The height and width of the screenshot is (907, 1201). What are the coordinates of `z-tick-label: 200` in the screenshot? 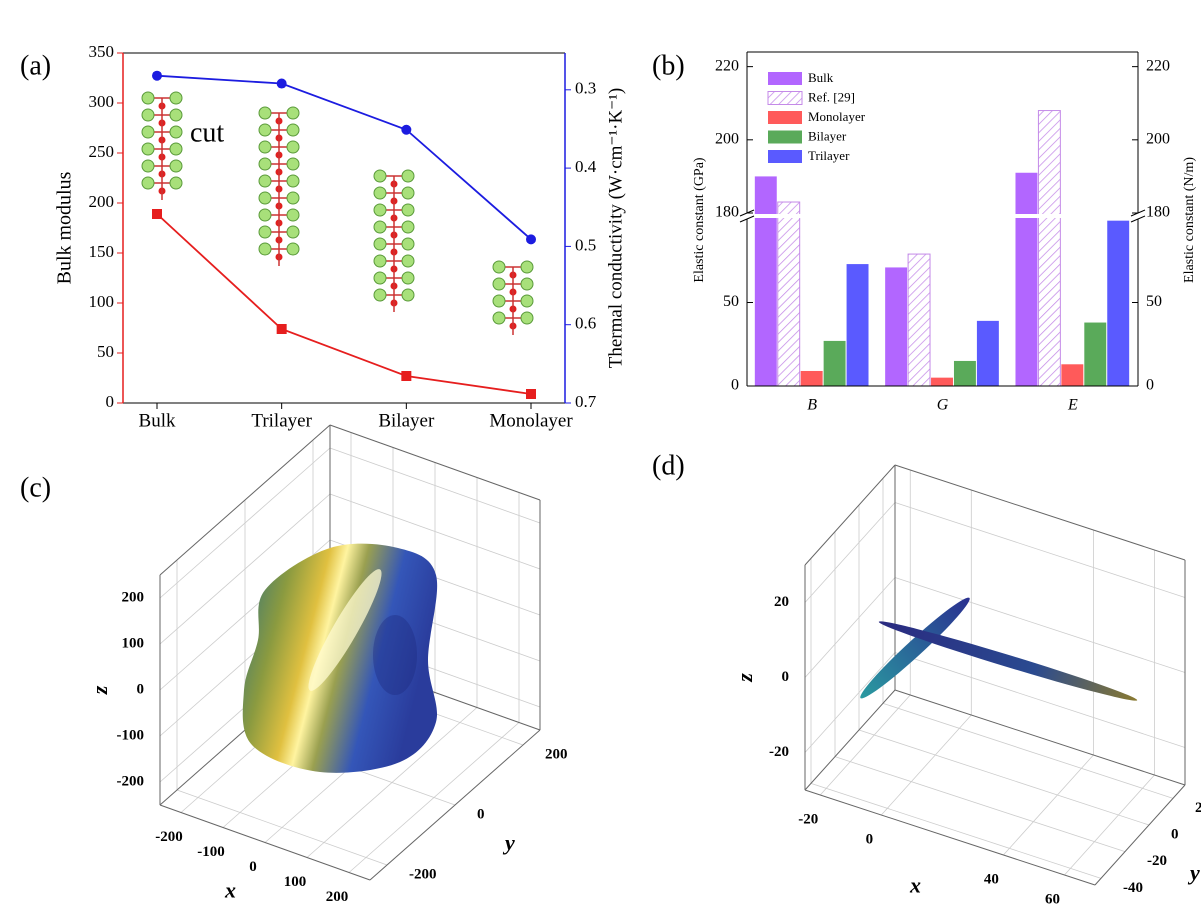 It's located at (133, 597).